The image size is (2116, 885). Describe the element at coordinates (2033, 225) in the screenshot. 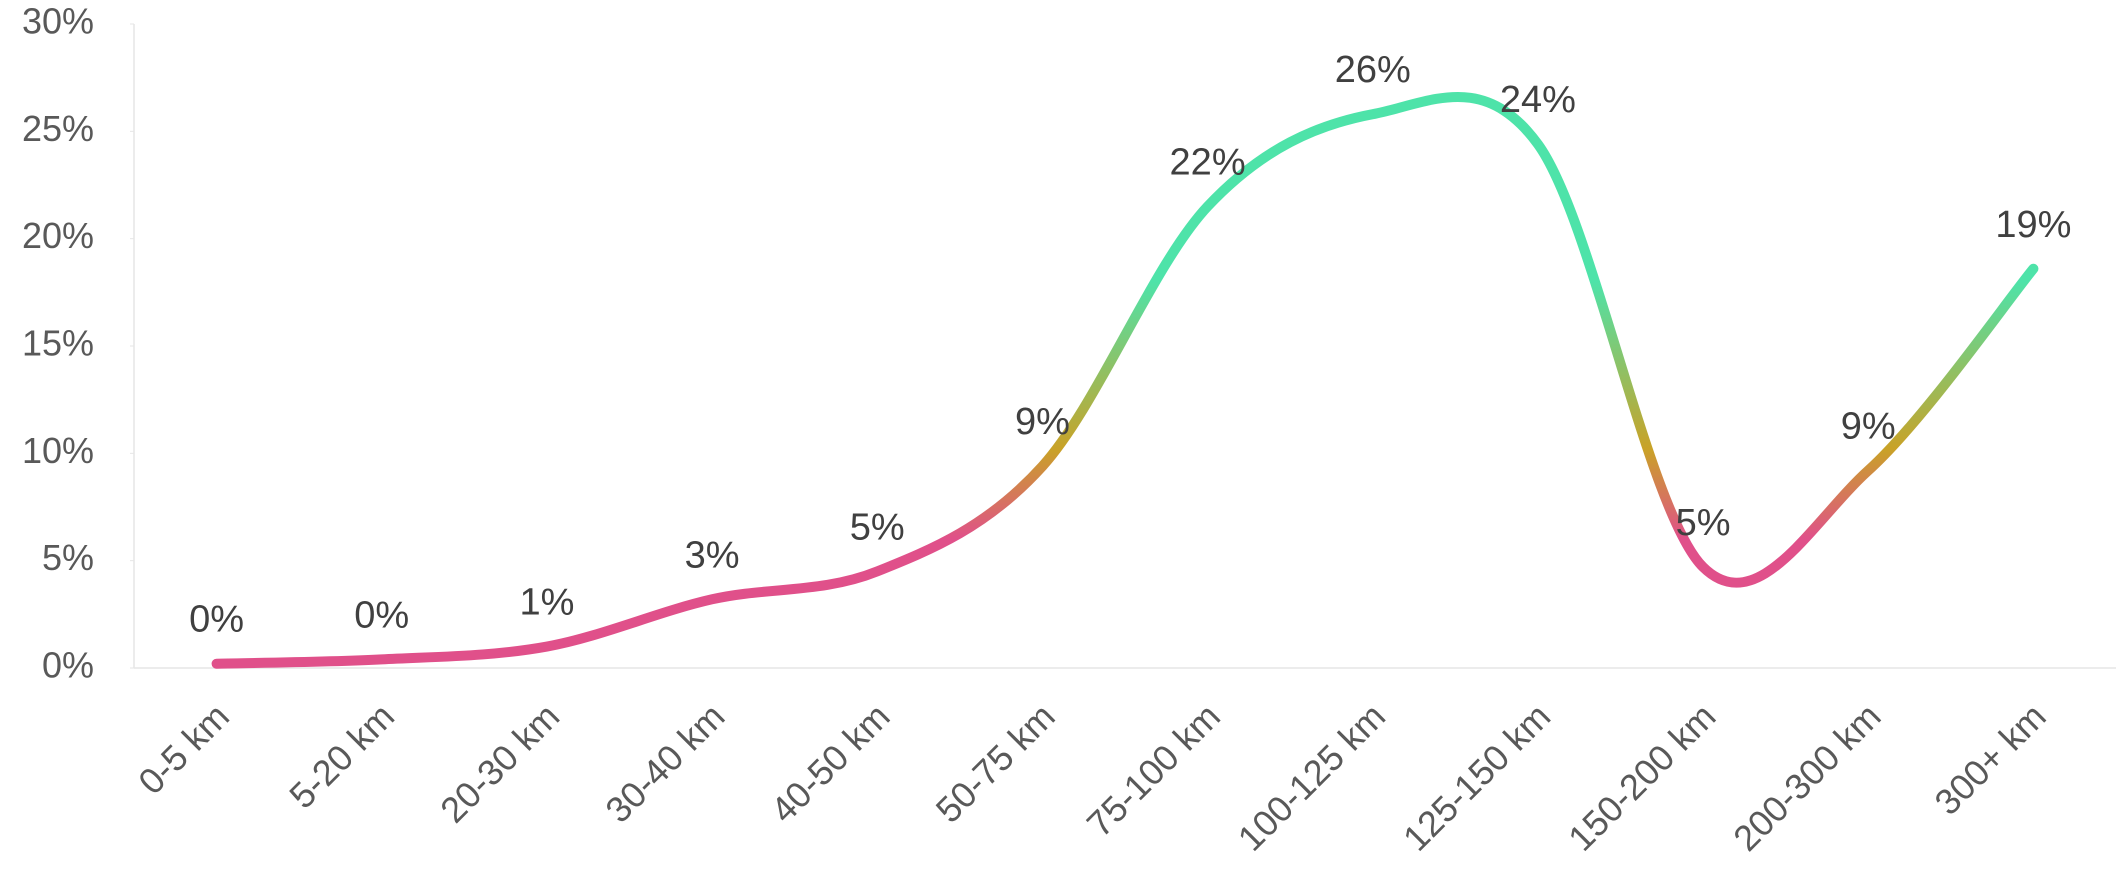

I see `data-label: 19%` at that location.